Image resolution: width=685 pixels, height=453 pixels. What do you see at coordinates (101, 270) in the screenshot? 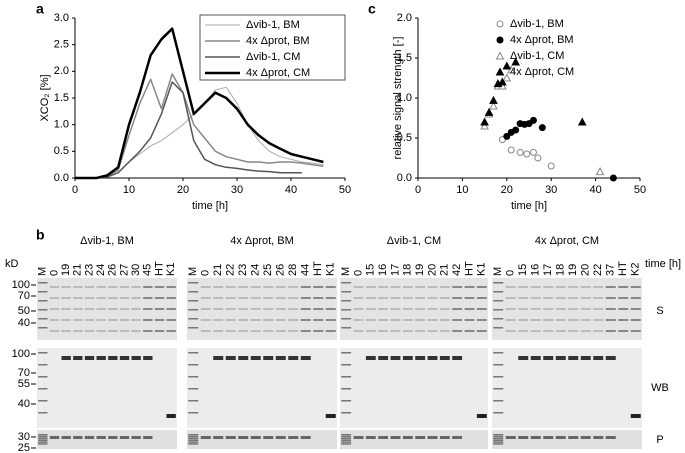
I see `lane-label: 24` at bounding box center [101, 270].